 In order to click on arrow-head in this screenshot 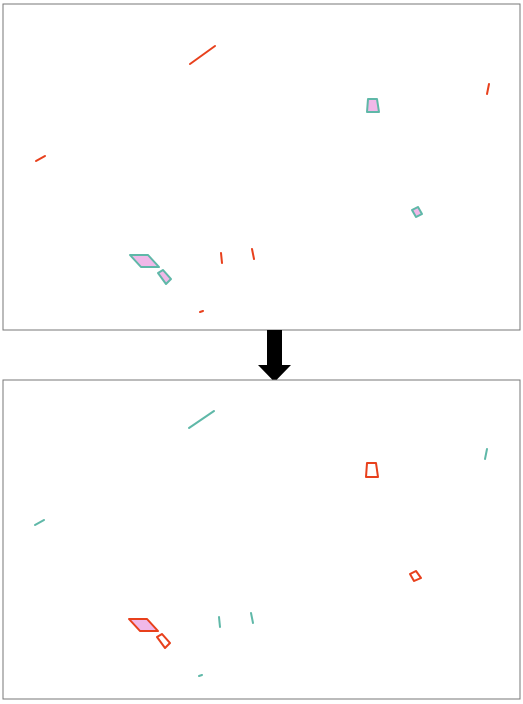, I will do `click(274, 373)`.